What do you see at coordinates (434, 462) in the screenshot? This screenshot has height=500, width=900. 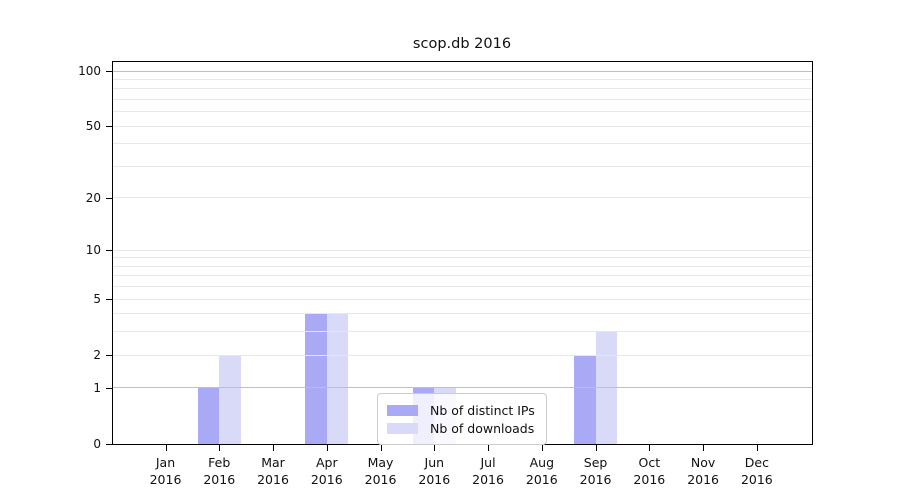 I see `x-tick-label-line: Jun` at bounding box center [434, 462].